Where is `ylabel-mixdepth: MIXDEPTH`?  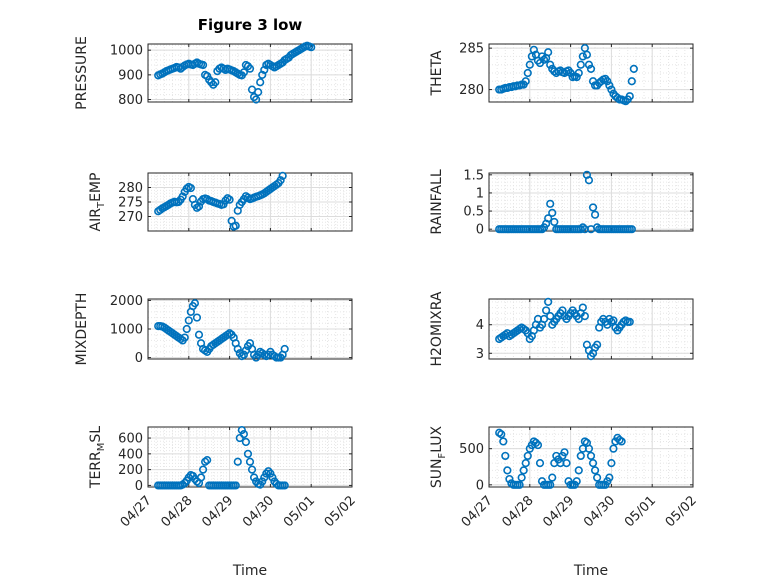
ylabel-mixdepth: MIXDEPTH is located at coordinates (82, 329).